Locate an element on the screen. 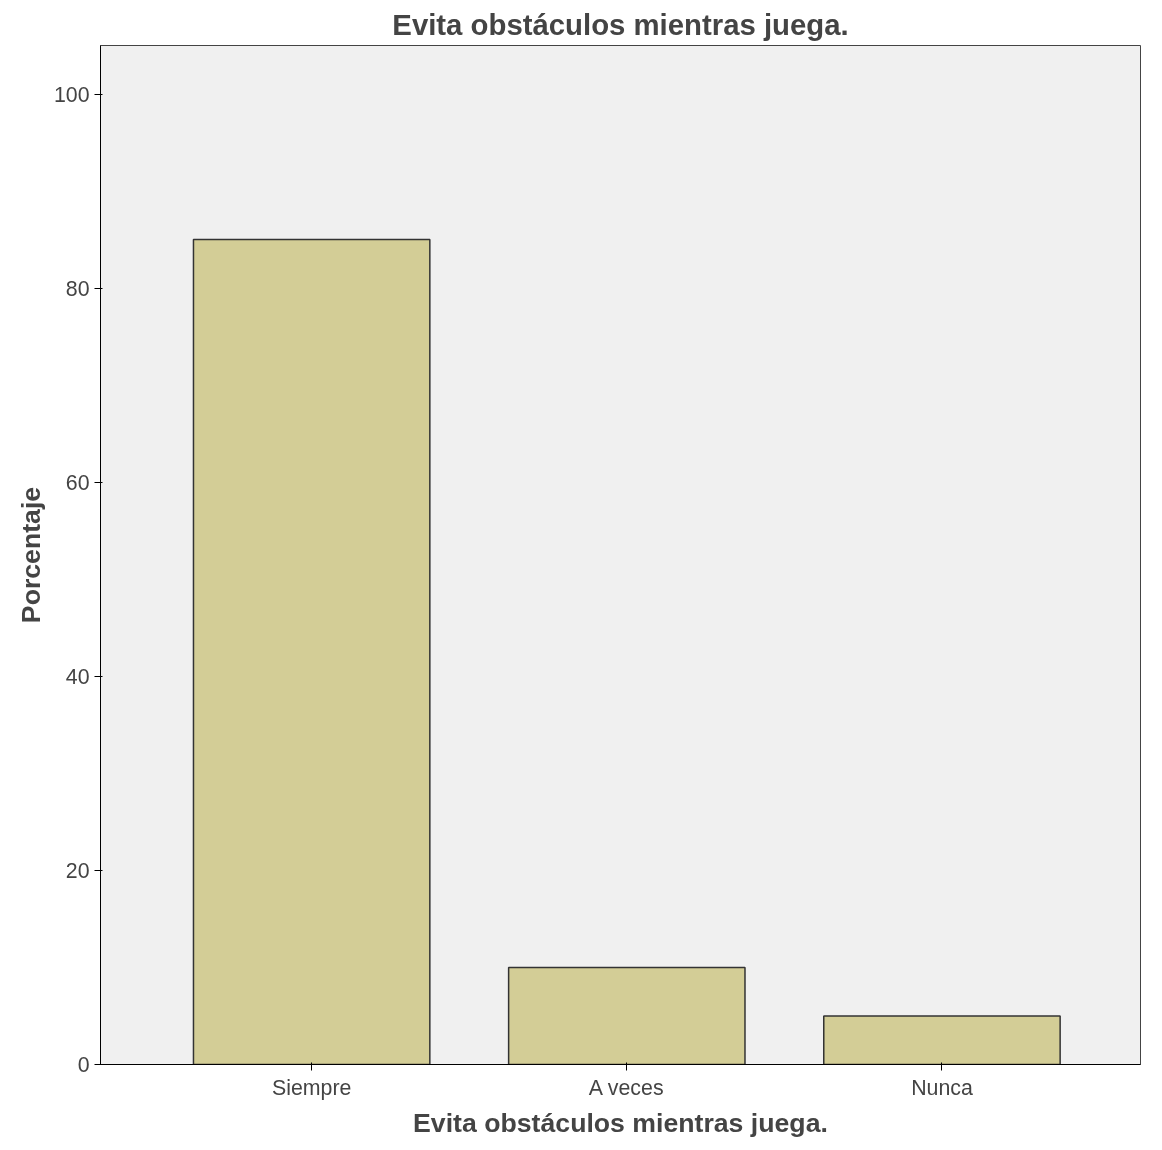  y-tick-label: 40 is located at coordinates (77, 676).